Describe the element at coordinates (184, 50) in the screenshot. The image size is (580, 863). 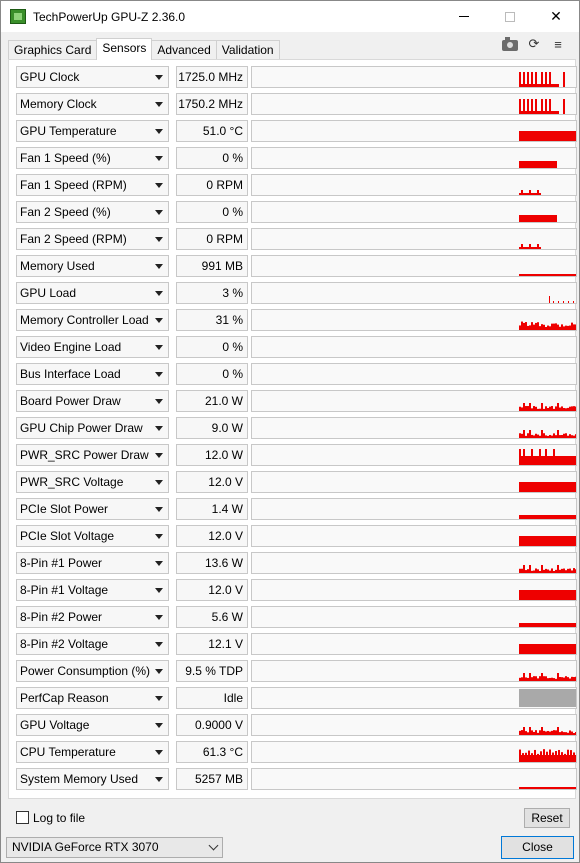
I see `tab-advanced: Advanced` at that location.